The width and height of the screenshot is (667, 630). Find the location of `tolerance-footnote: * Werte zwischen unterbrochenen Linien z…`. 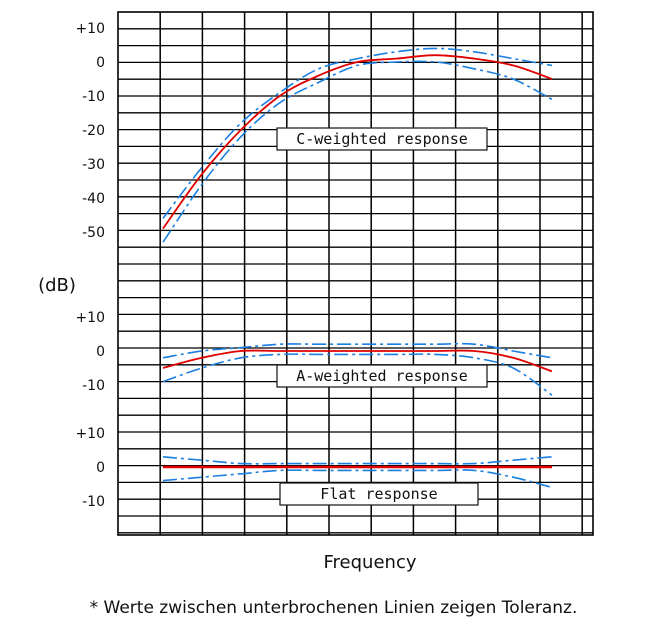

tolerance-footnote: * Werte zwischen unterbrochenen Linien z… is located at coordinates (333, 608).